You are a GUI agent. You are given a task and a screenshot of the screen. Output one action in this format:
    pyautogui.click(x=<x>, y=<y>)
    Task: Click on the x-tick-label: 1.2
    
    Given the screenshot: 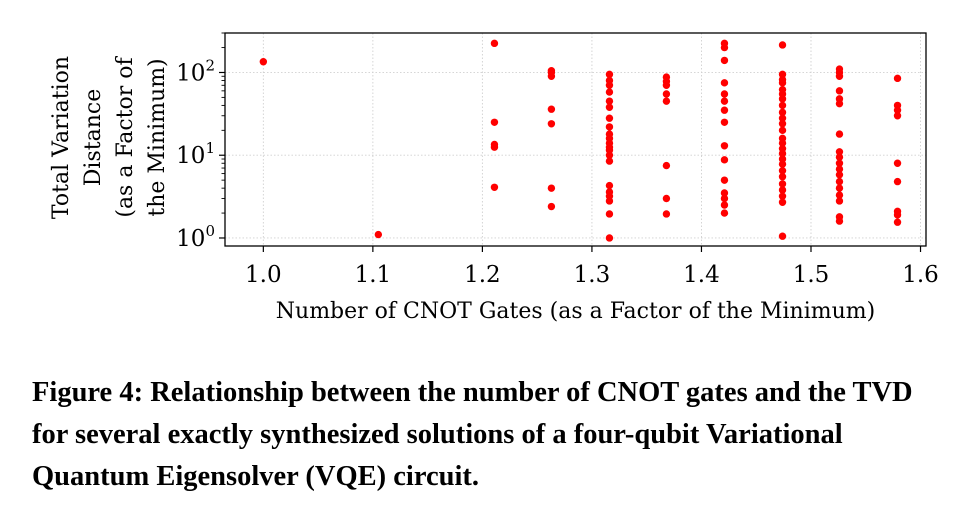 What is the action you would take?
    pyautogui.click(x=482, y=275)
    